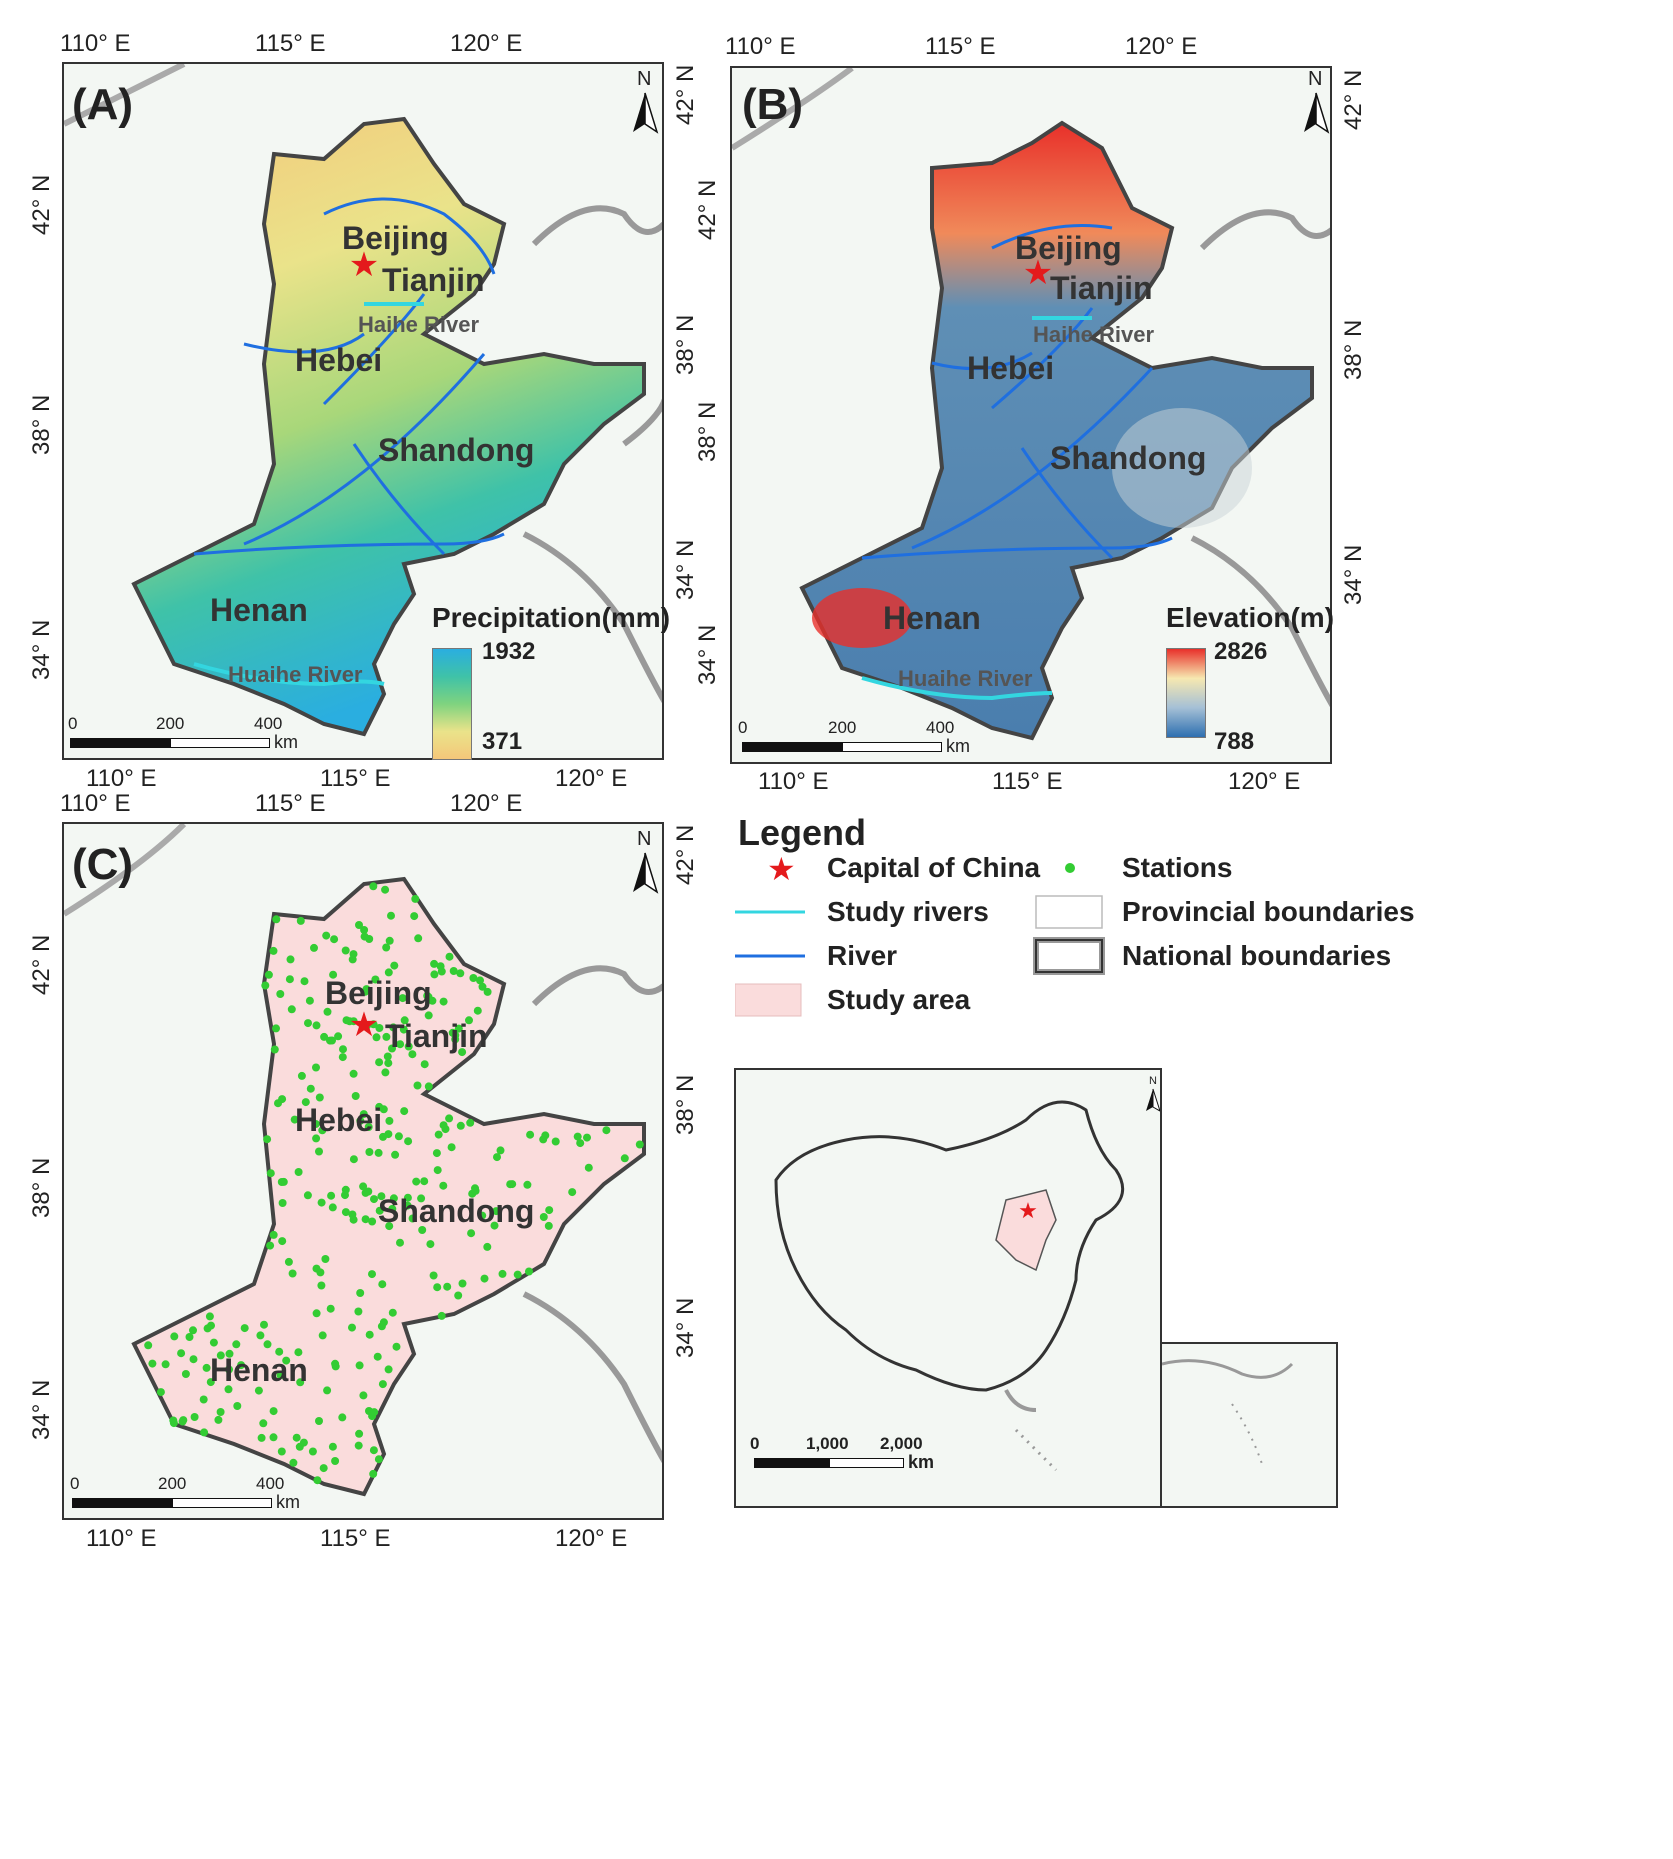  I want to click on lat-tick-right: 42° N, so click(1353, 99).